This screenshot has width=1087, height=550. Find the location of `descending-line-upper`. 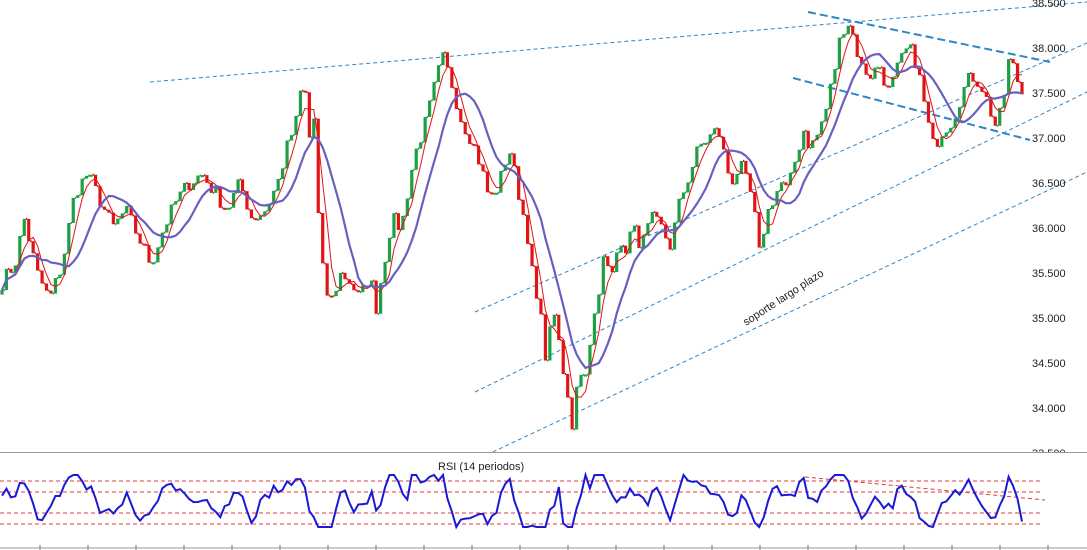

descending-line-upper is located at coordinates (929, 37).